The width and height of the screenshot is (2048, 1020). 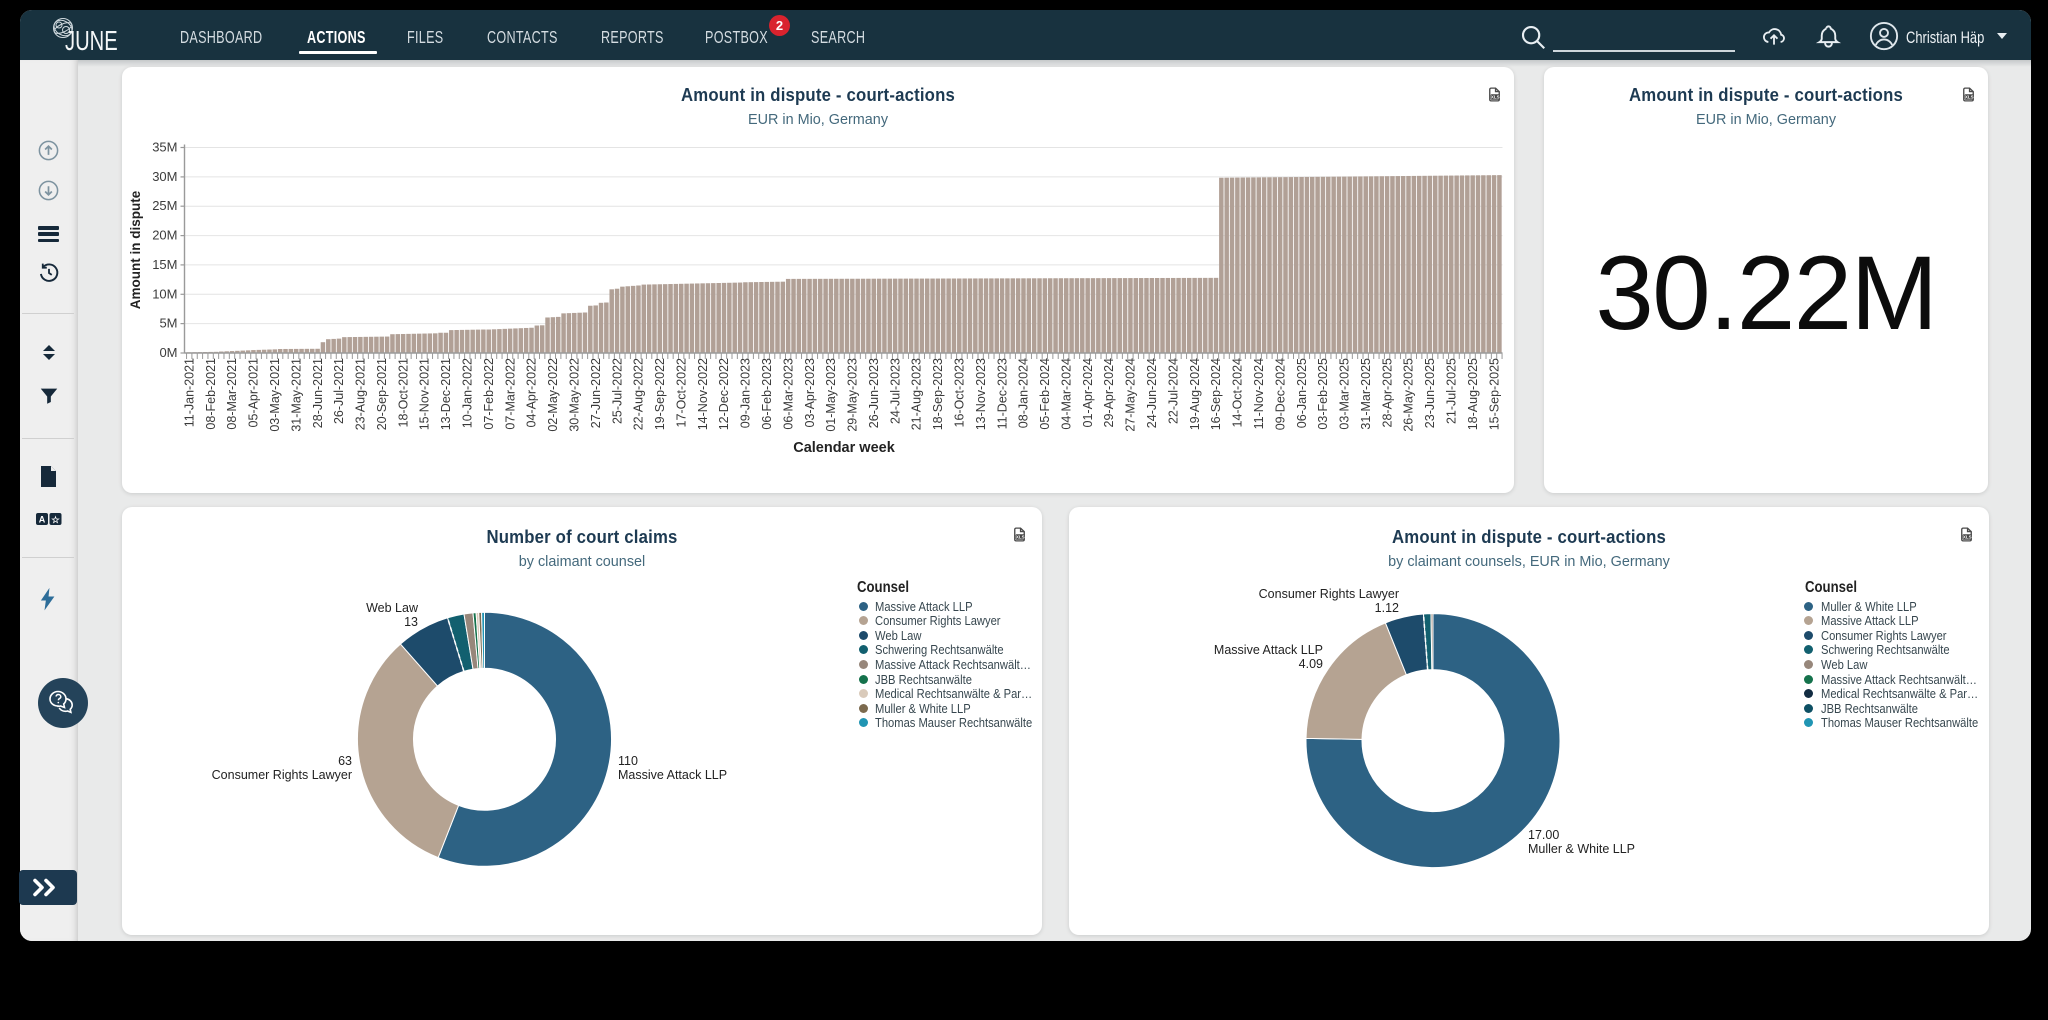 What do you see at coordinates (874, 393) in the screenshot?
I see `svg-text: 26-Jun-2023` at bounding box center [874, 393].